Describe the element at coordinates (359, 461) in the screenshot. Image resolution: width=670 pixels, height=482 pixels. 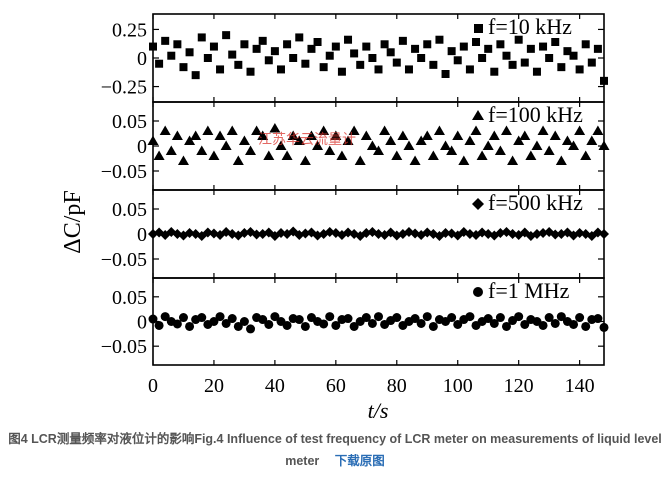
I see `download-original-link: 下载原图` at that location.